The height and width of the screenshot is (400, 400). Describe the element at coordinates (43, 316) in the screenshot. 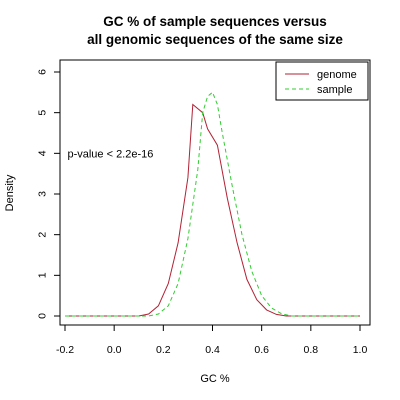

I see `y-tick-label: 0` at that location.